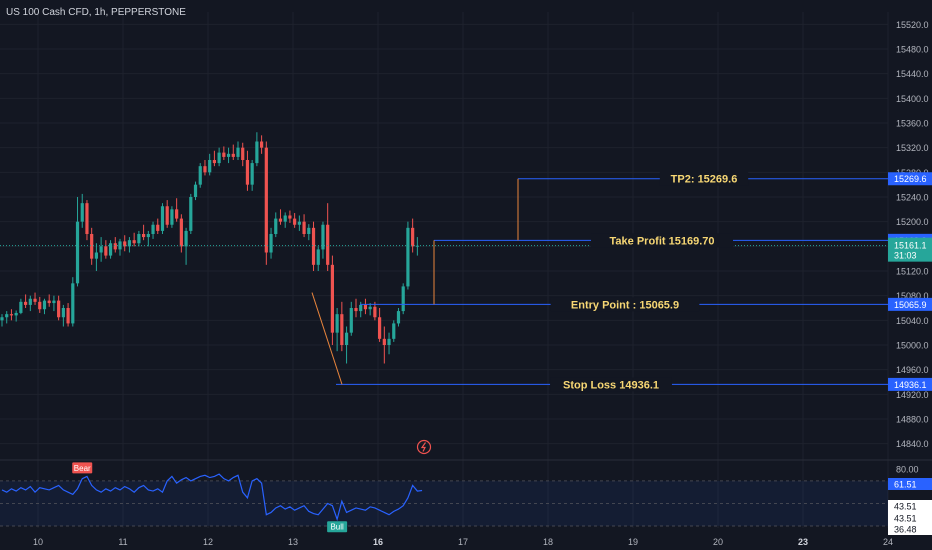  Describe the element at coordinates (912, 74) in the screenshot. I see `price-tick-label: 15440.0` at that location.